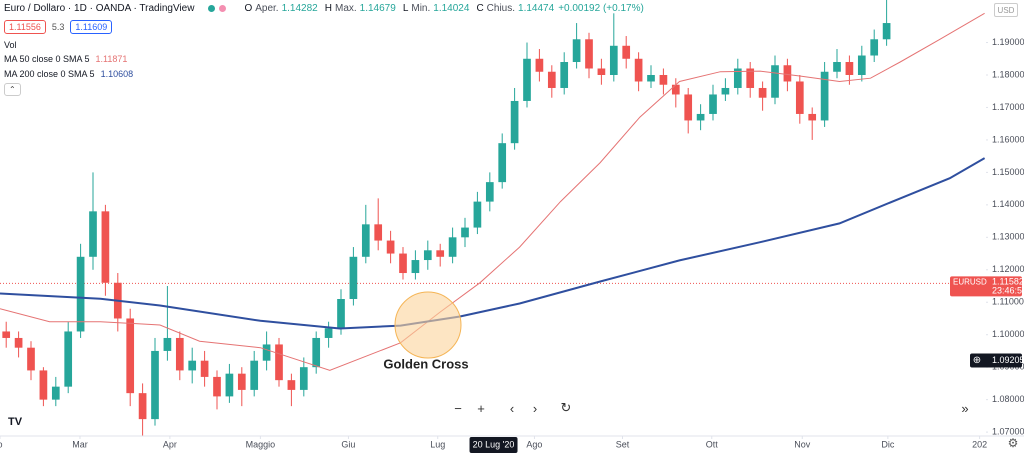  Describe the element at coordinates (25, 27) in the screenshot. I see `bid: 1.11556` at that location.